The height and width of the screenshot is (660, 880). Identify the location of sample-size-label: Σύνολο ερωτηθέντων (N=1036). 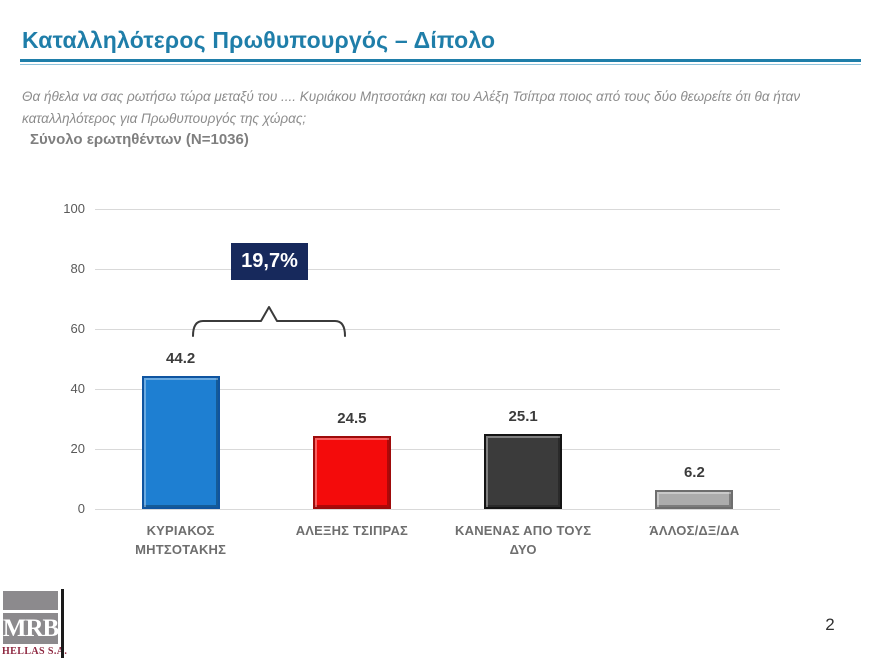
(139, 139).